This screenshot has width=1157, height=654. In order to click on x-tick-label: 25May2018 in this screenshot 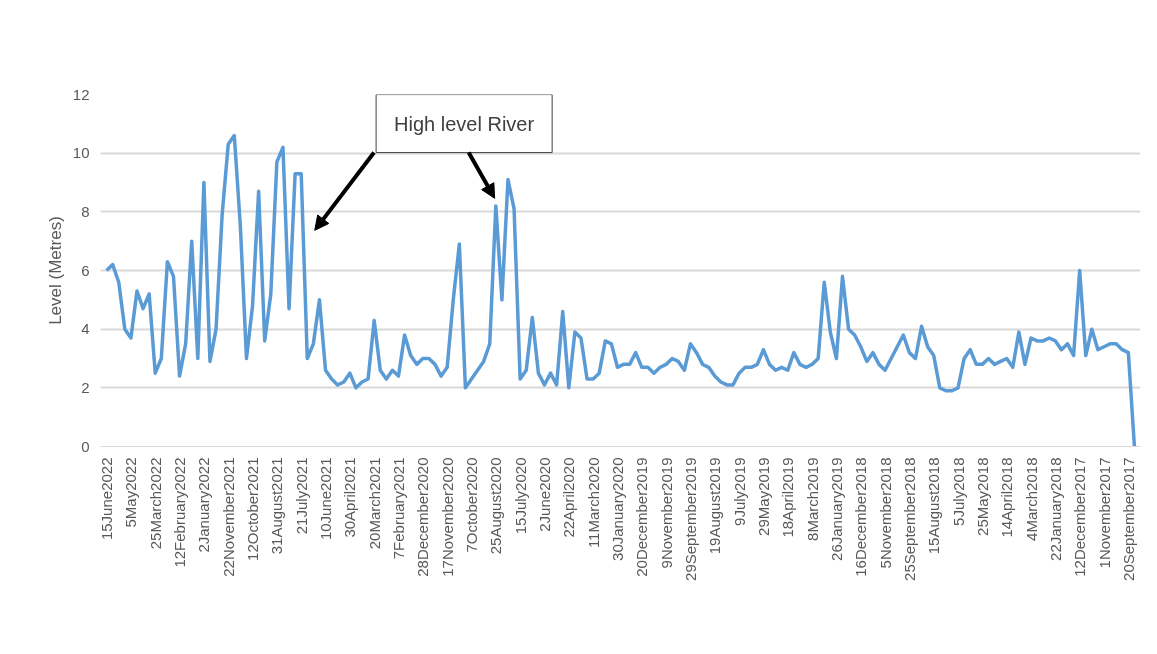, I will do `click(982, 496)`.